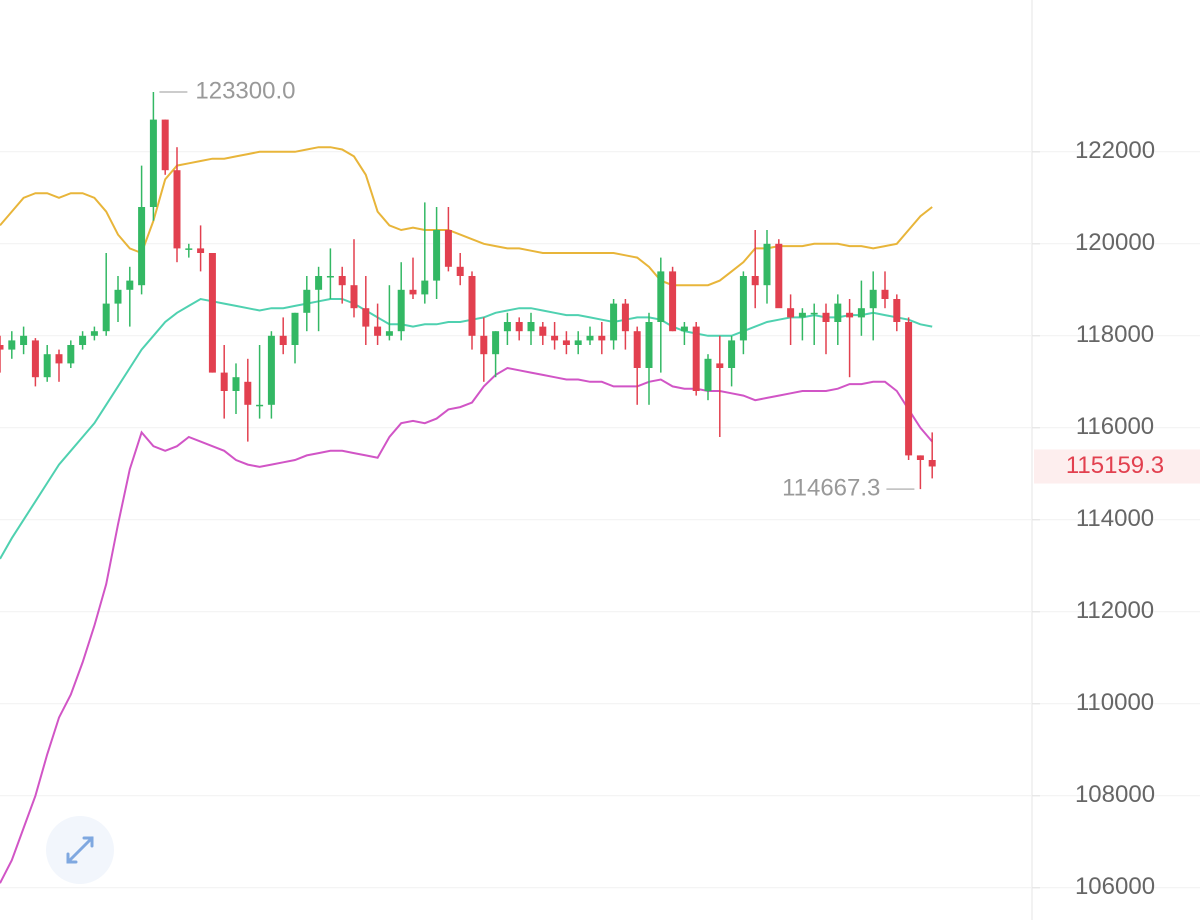  I want to click on y-tick-label: 110000, so click(1115, 702).